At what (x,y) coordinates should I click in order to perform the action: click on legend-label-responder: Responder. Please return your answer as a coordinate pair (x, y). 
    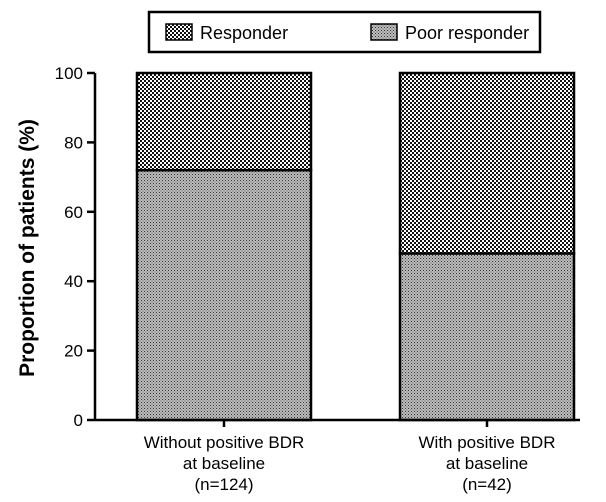
    Looking at the image, I should click on (244, 33).